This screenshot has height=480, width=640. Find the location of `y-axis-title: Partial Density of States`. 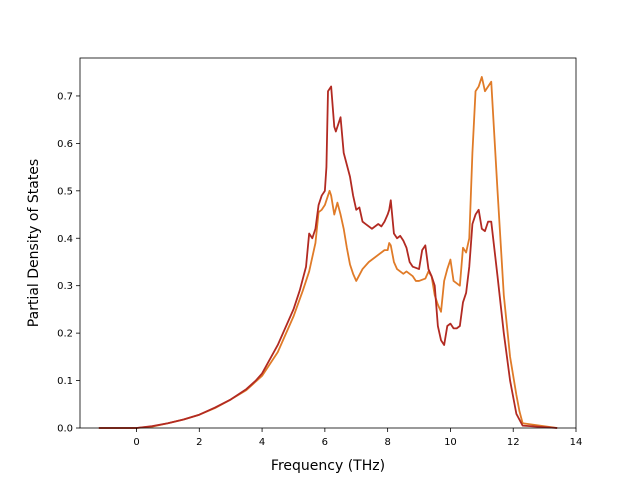

y-axis-title: Partial Density of States is located at coordinates (34, 243).